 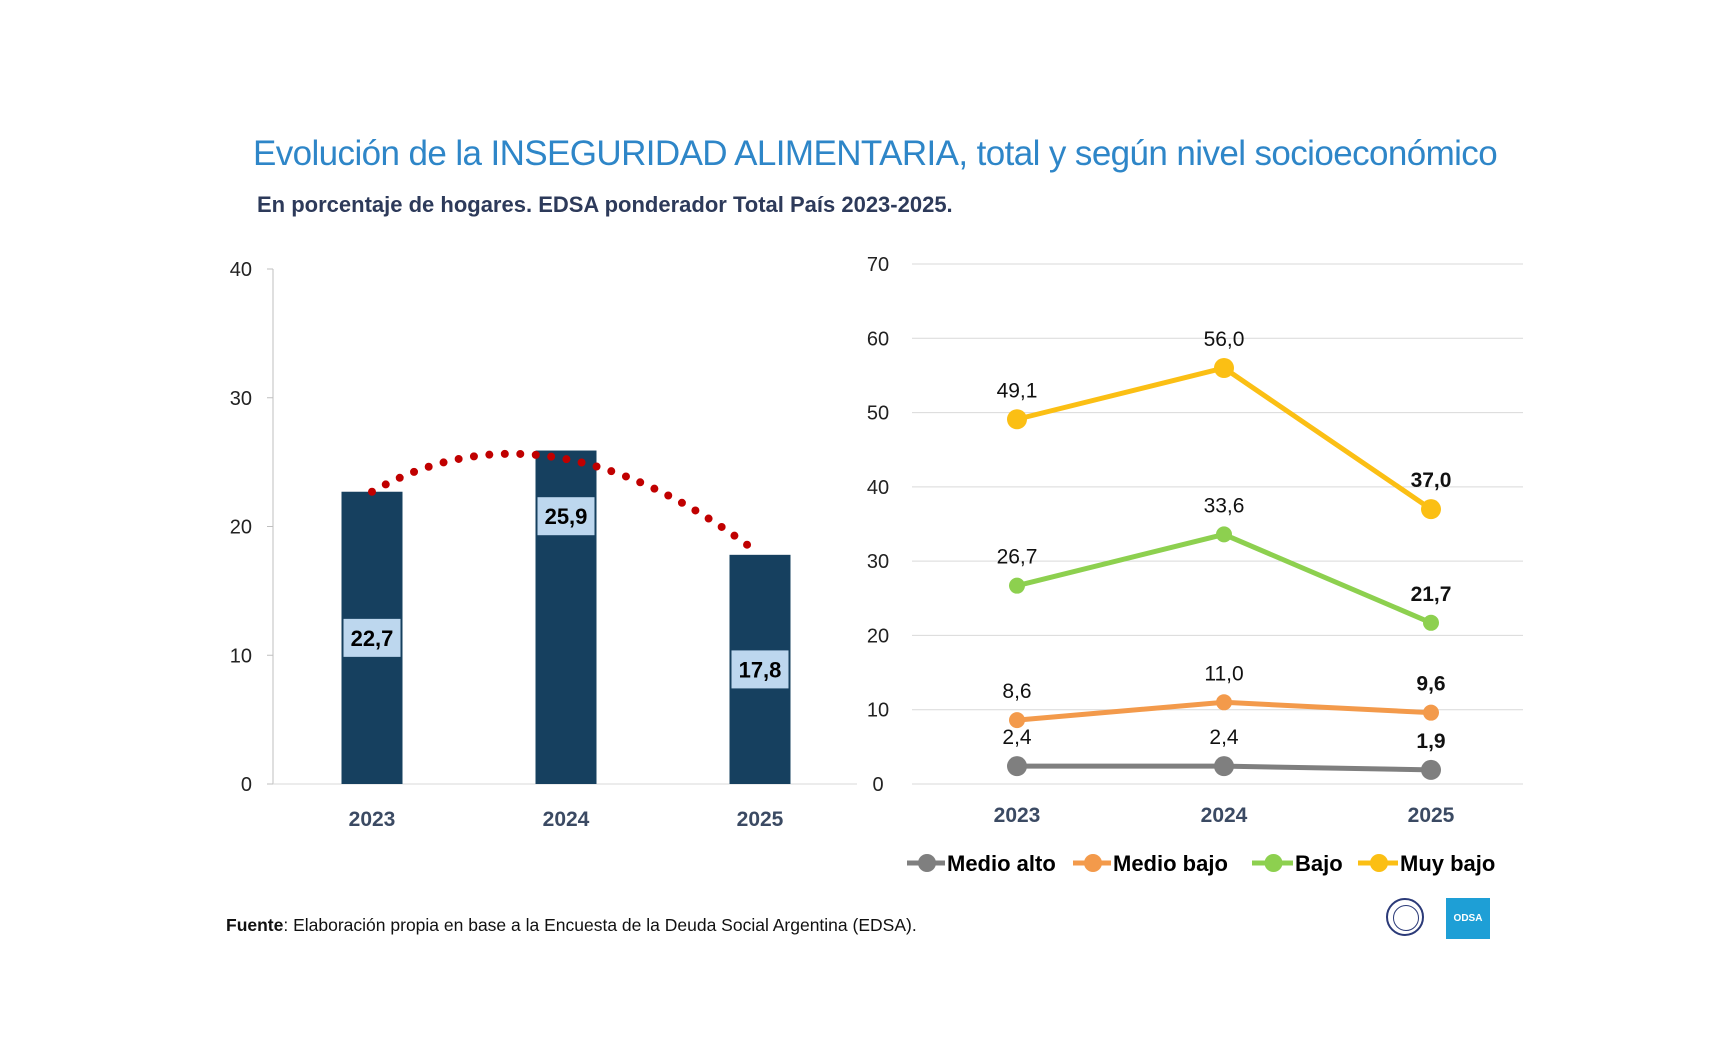 What do you see at coordinates (878, 265) in the screenshot?
I see `y-tick-label: 70` at bounding box center [878, 265].